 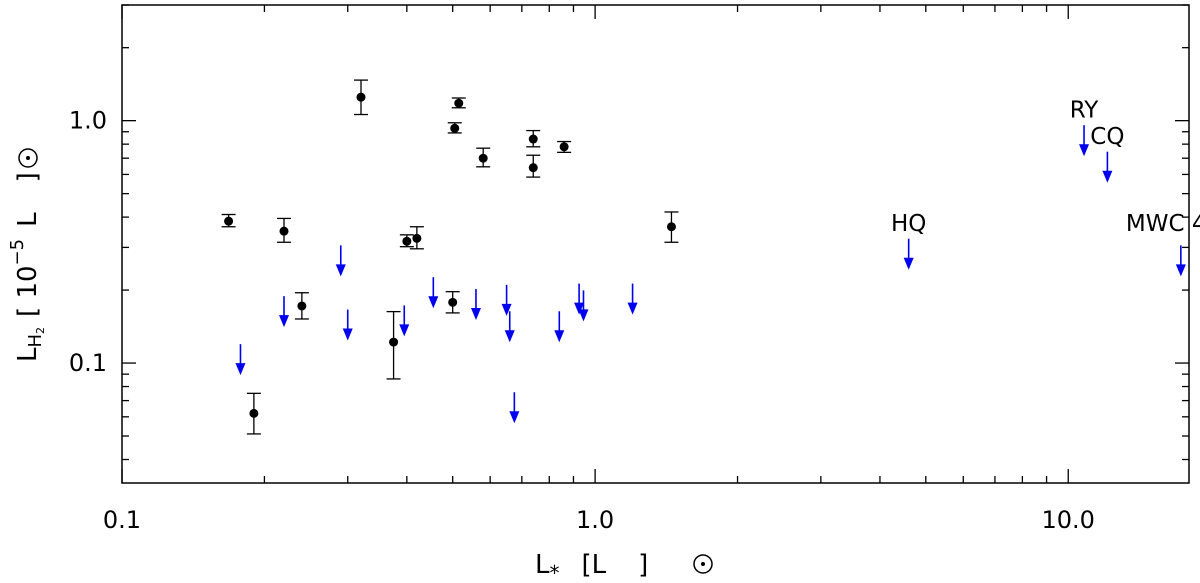 I want to click on x-axis-sun-symbol, so click(x=703, y=564).